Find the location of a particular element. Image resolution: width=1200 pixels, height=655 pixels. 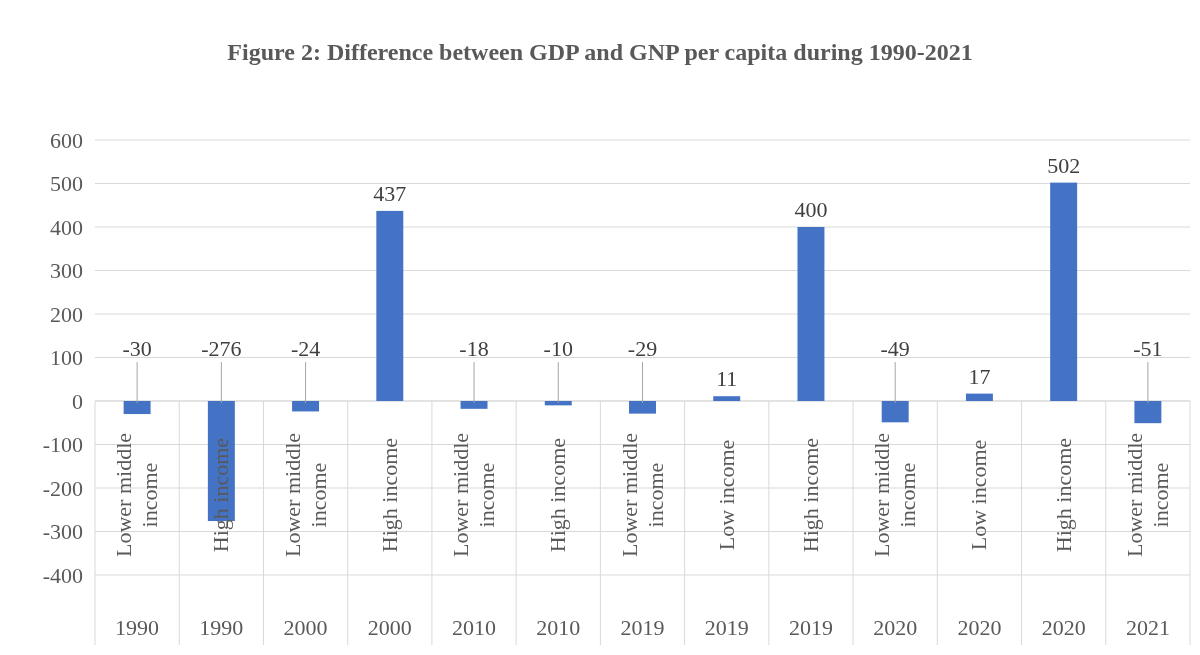

data-label: 437 is located at coordinates (390, 193).